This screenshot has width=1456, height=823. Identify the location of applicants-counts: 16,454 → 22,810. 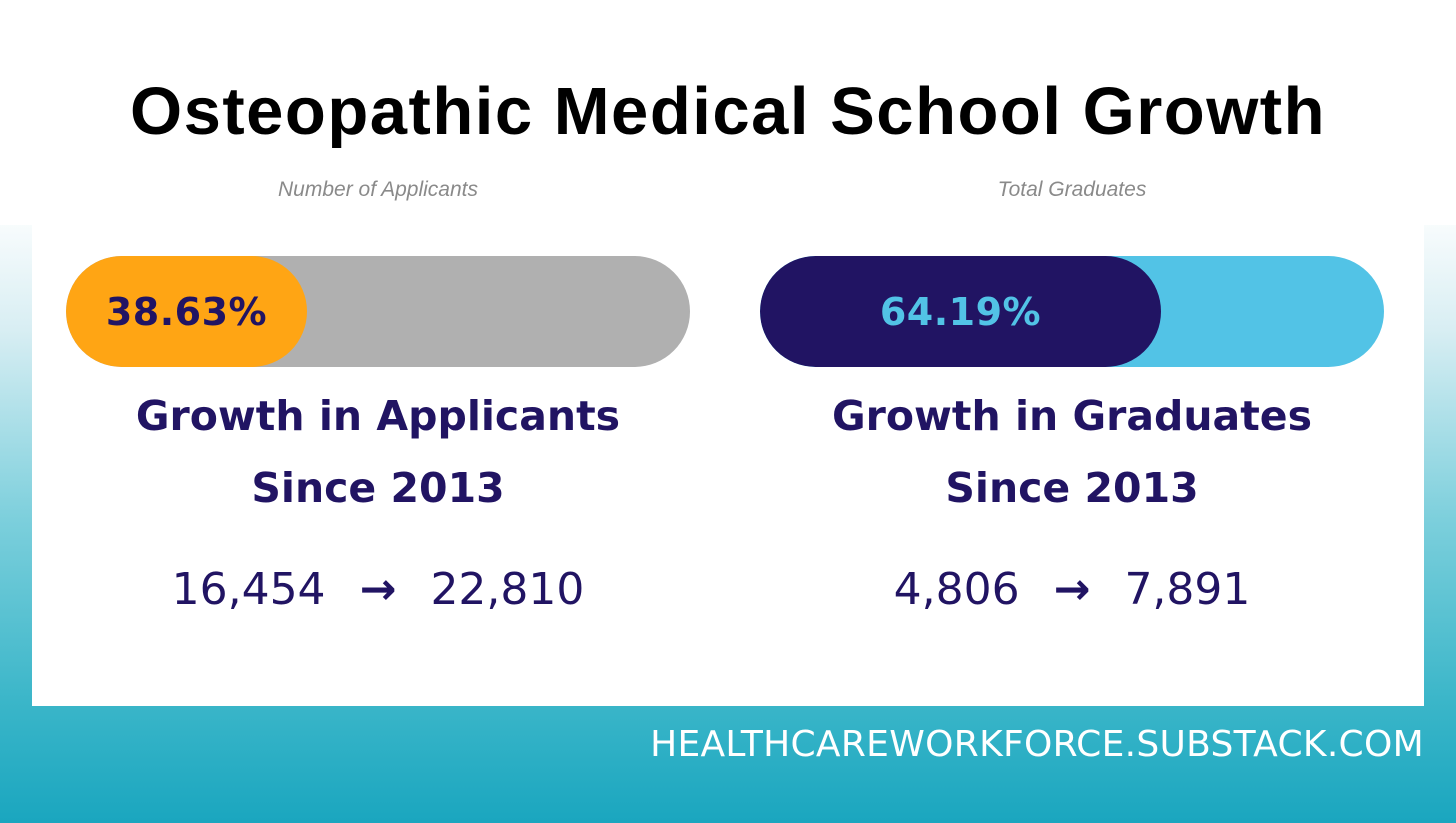
(378, 590).